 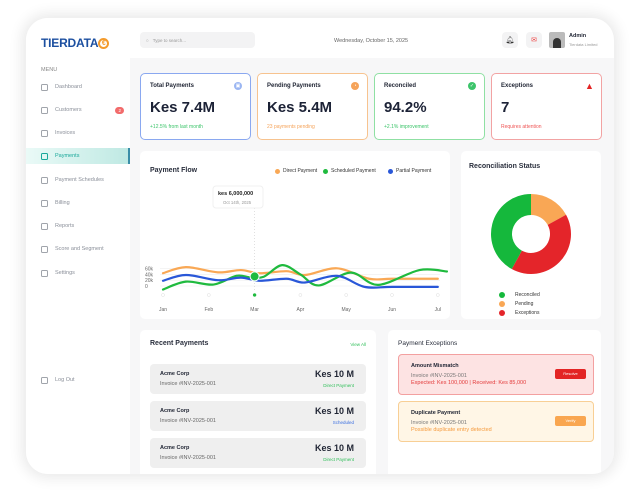 What do you see at coordinates (208, 310) in the screenshot?
I see `x-tick-label: Feb` at bounding box center [208, 310].